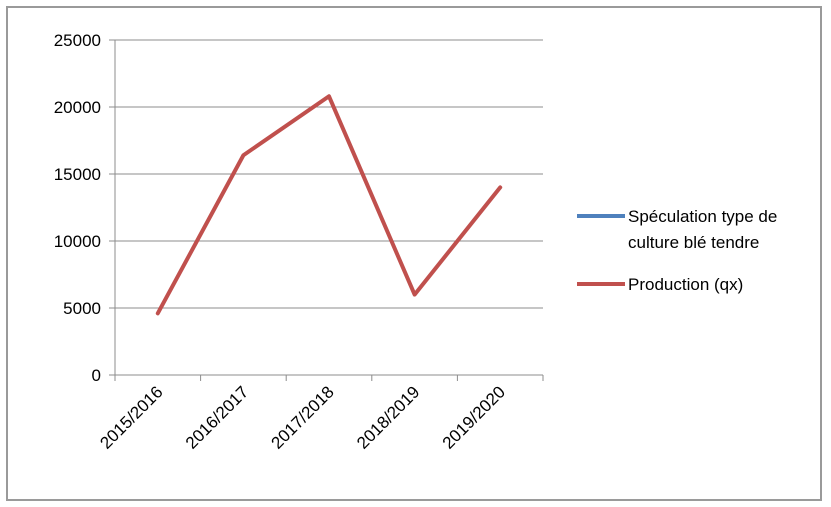 This screenshot has width=831, height=507. I want to click on y-tick-label: 20000, so click(77, 107).